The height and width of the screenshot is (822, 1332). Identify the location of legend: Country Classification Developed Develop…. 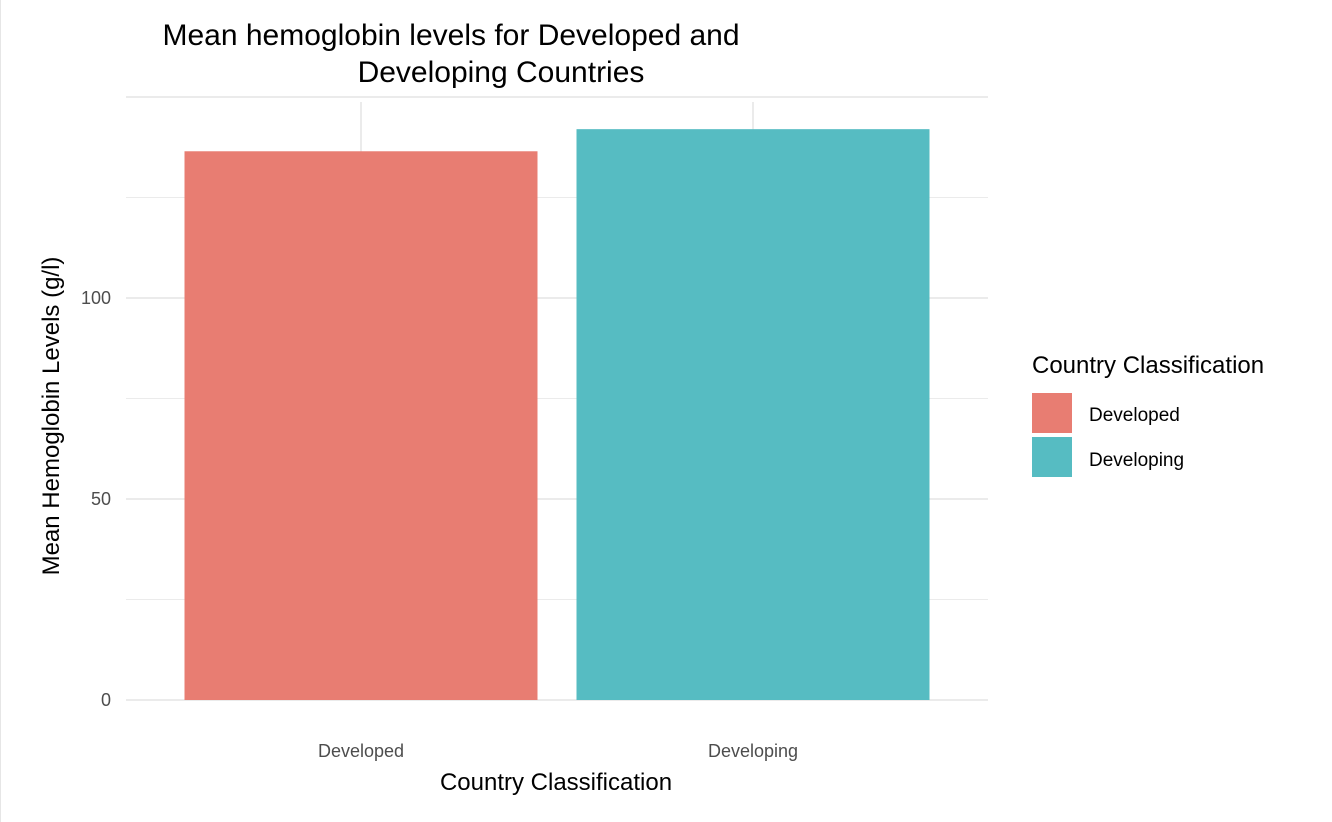
(1148, 414).